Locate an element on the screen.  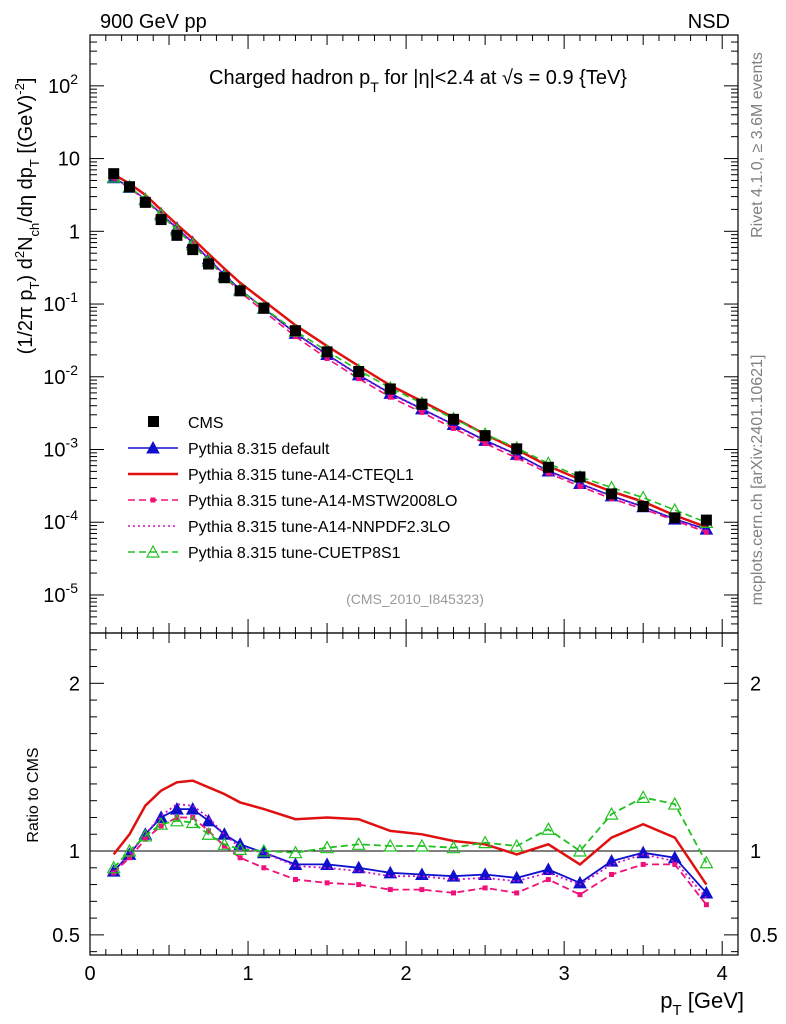
ylabel-p1: (1/2π p is located at coordinates (26, 321).